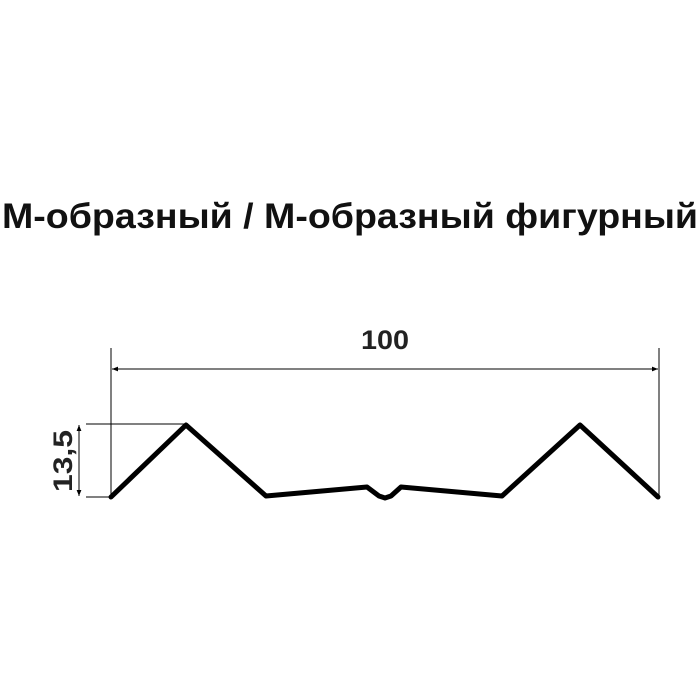 The height and width of the screenshot is (700, 700). I want to click on width-label: 100, so click(385, 340).